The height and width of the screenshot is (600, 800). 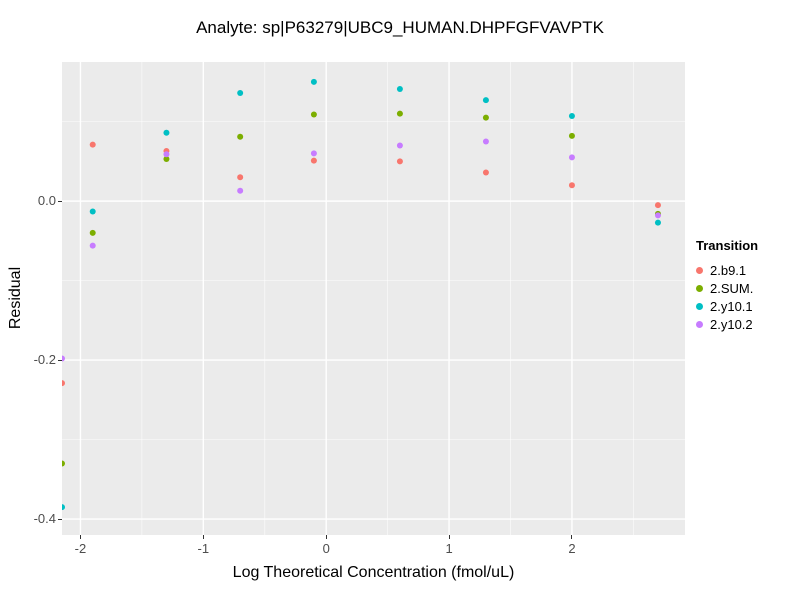 I want to click on x-tick-label: -1, so click(x=203, y=548).